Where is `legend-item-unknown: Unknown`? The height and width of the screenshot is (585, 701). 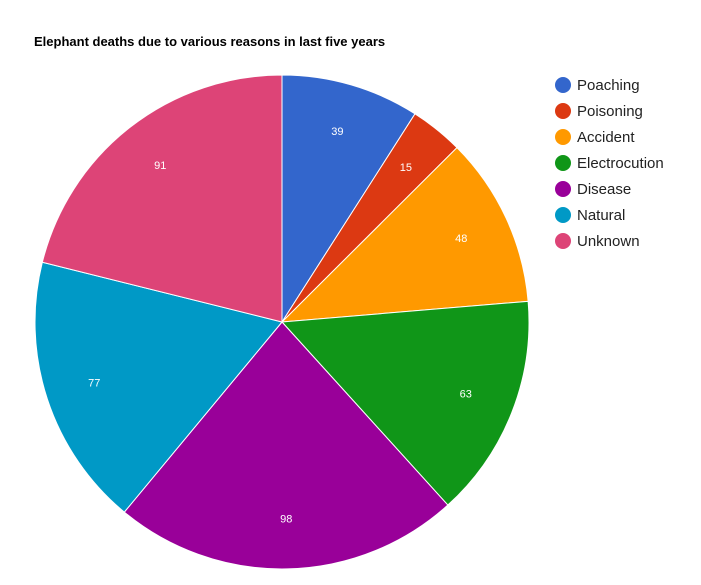
legend-item-unknown: Unknown is located at coordinates (625, 241).